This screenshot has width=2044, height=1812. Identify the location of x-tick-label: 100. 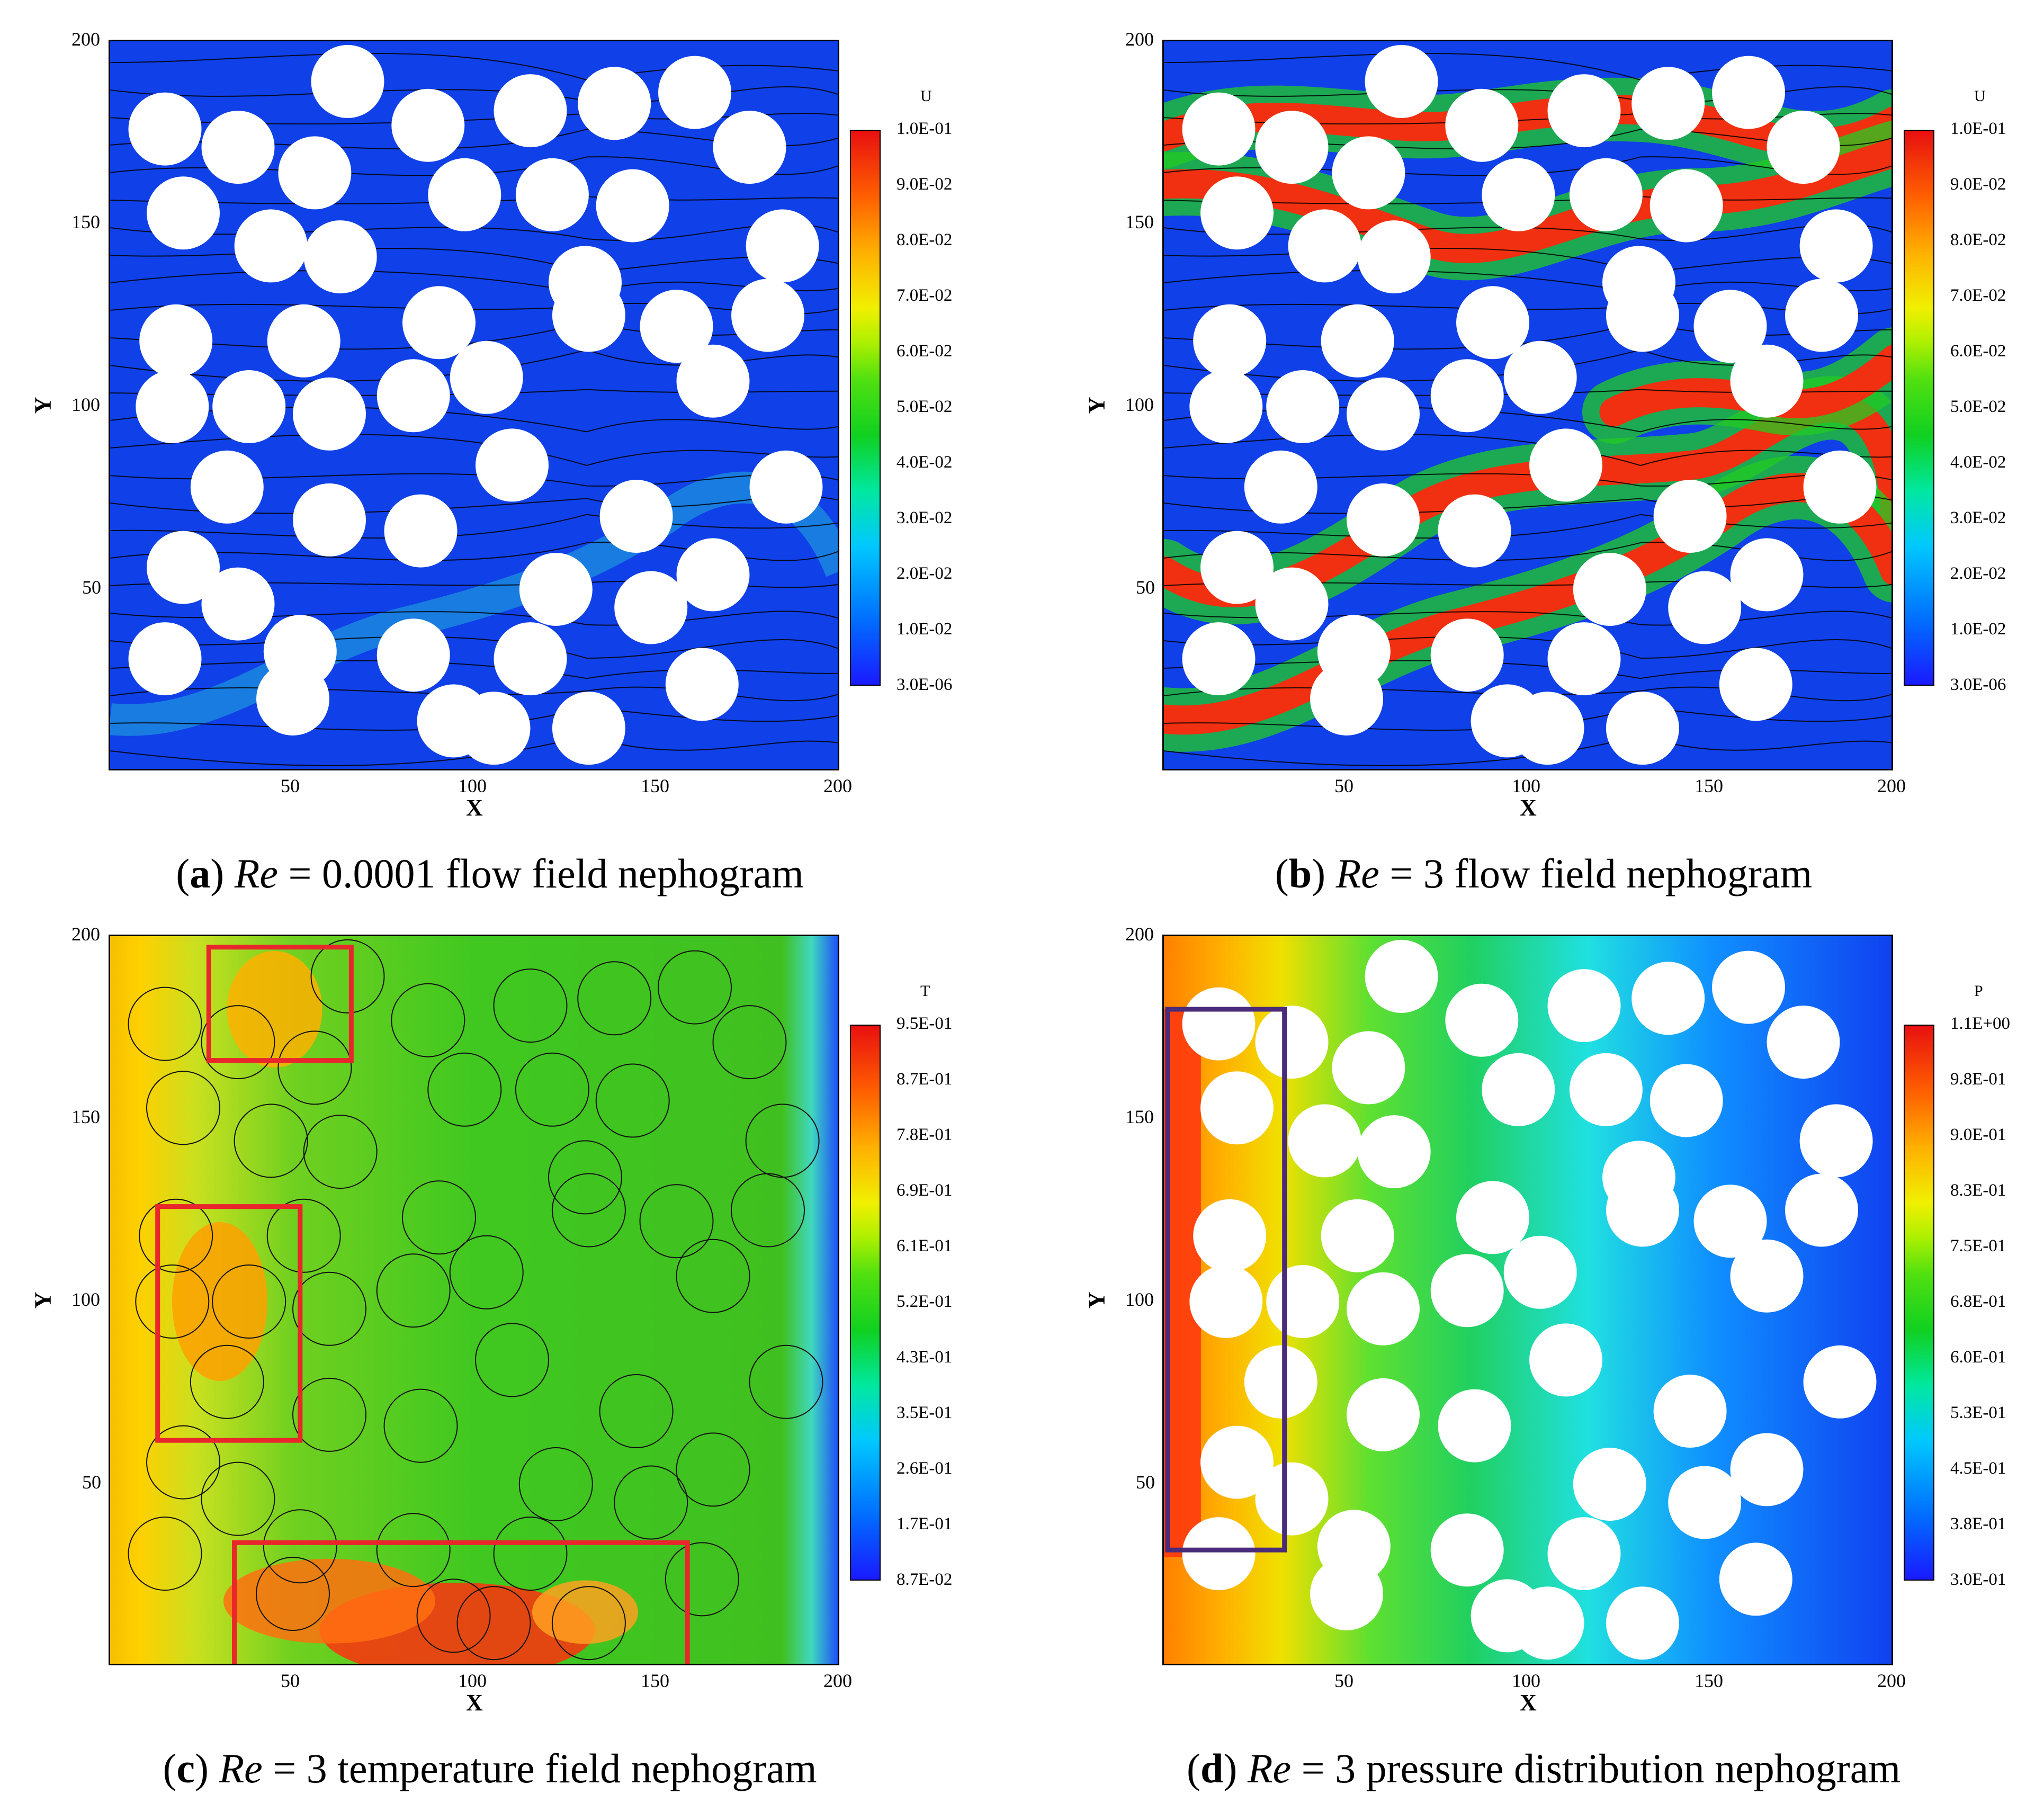
(1526, 785).